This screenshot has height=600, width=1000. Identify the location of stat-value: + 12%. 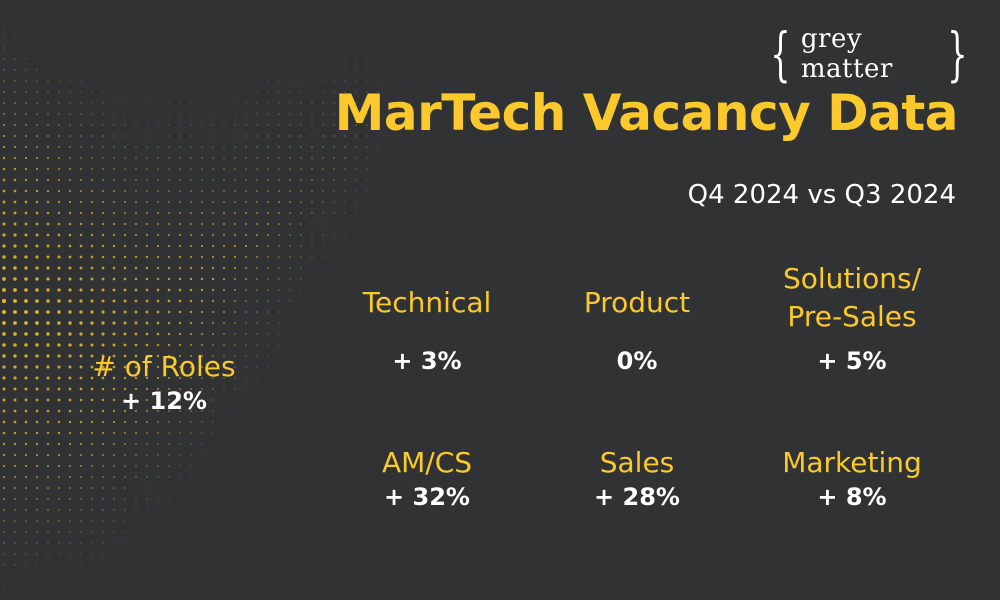
(164, 400).